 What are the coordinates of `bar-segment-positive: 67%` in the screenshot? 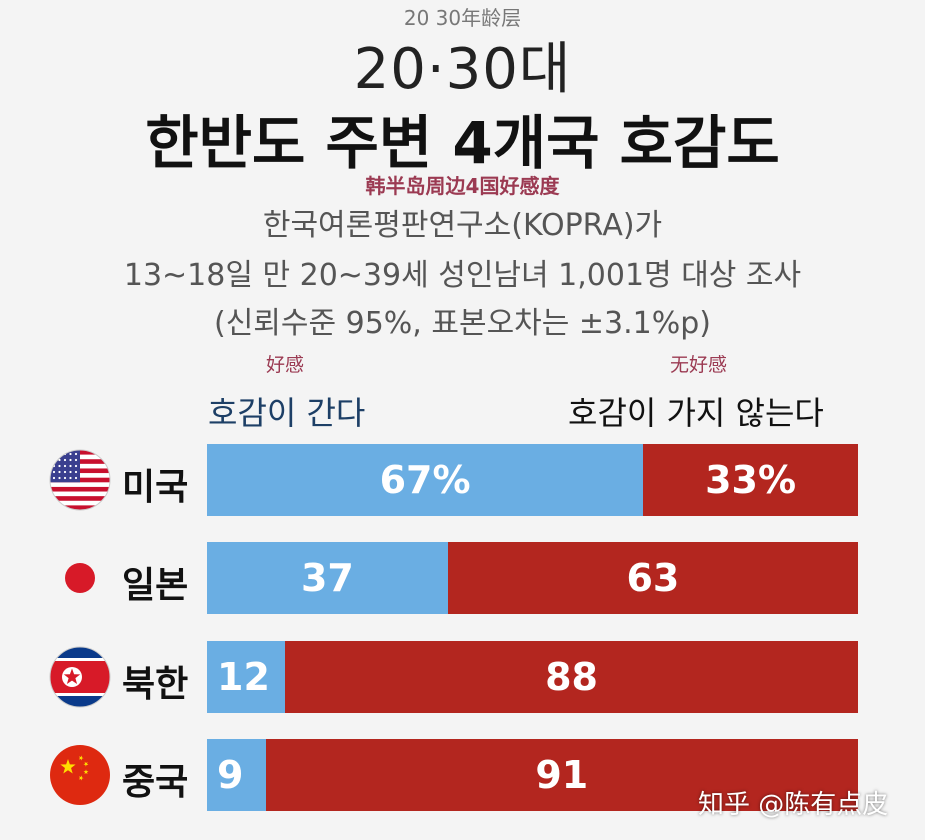 It's located at (425, 480).